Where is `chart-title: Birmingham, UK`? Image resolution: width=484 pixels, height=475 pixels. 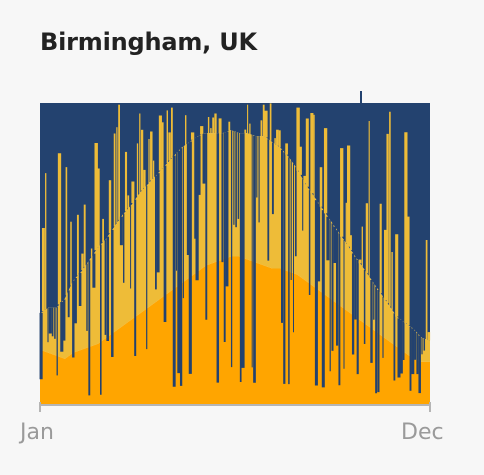 chart-title: Birmingham, UK is located at coordinates (148, 42).